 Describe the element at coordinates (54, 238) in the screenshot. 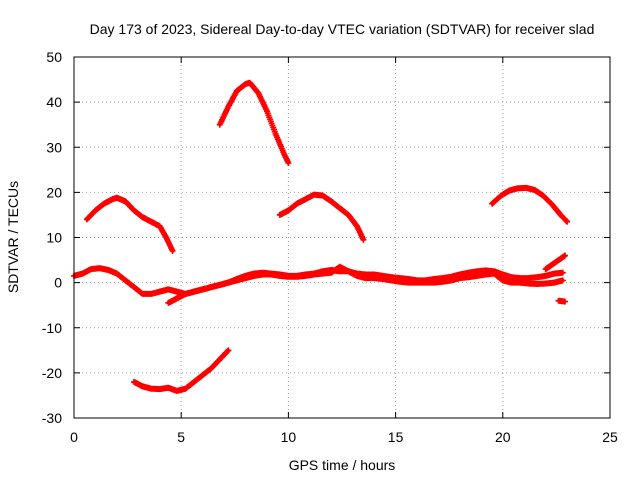

I see `y-tick-label: 10` at that location.